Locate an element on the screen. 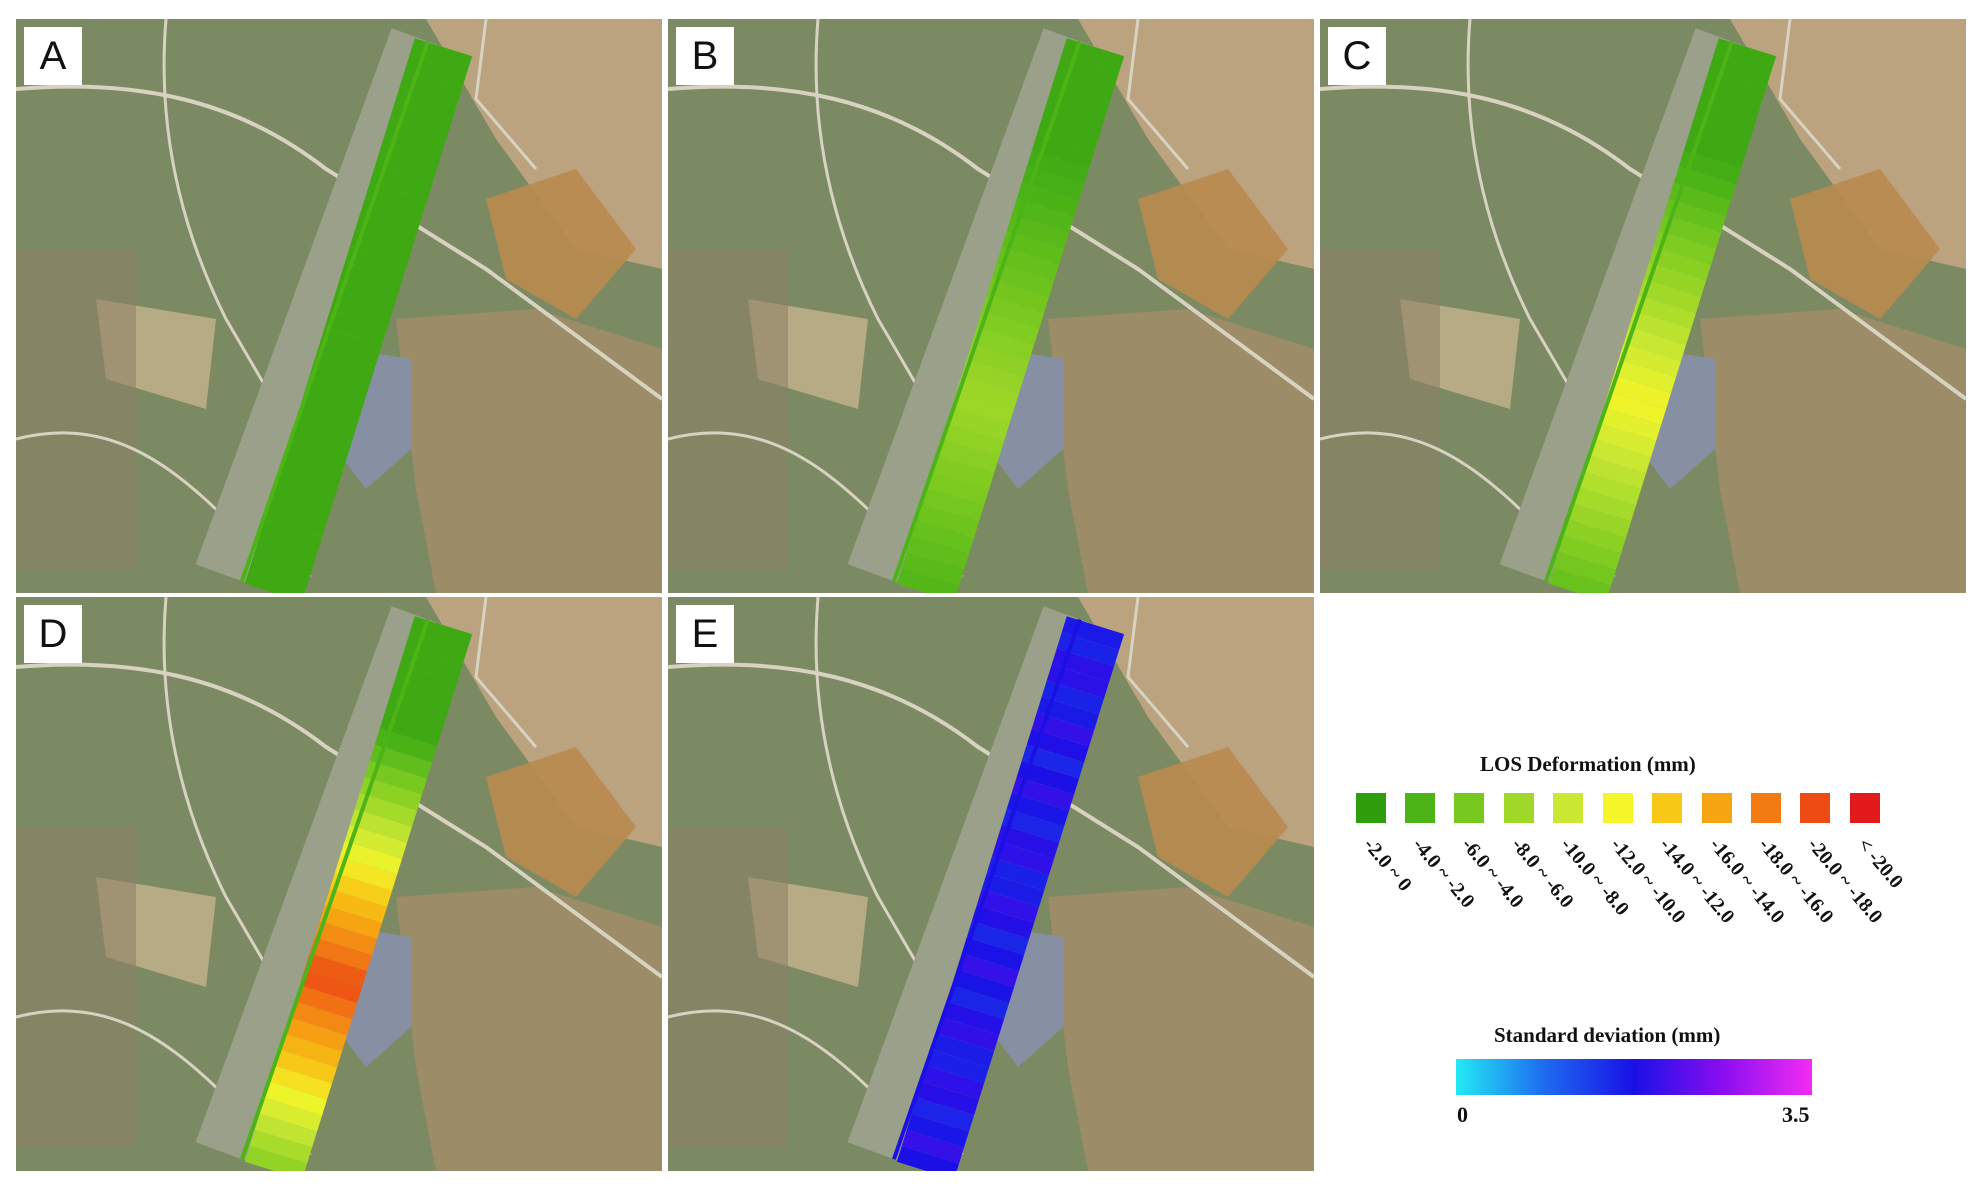 The image size is (1980, 1189). panel-label: D is located at coordinates (53, 634).